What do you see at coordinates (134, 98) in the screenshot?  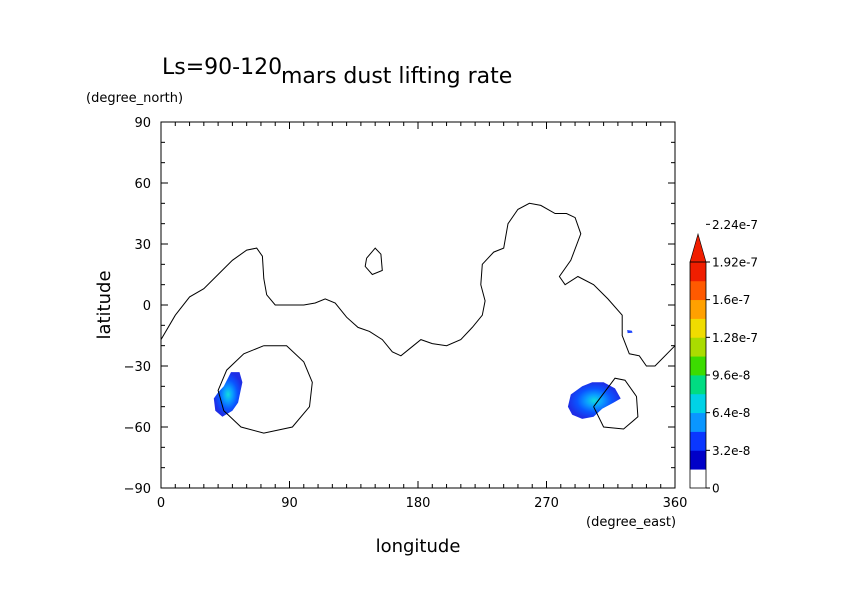 I see `y-units-label: (degree_north)` at bounding box center [134, 98].